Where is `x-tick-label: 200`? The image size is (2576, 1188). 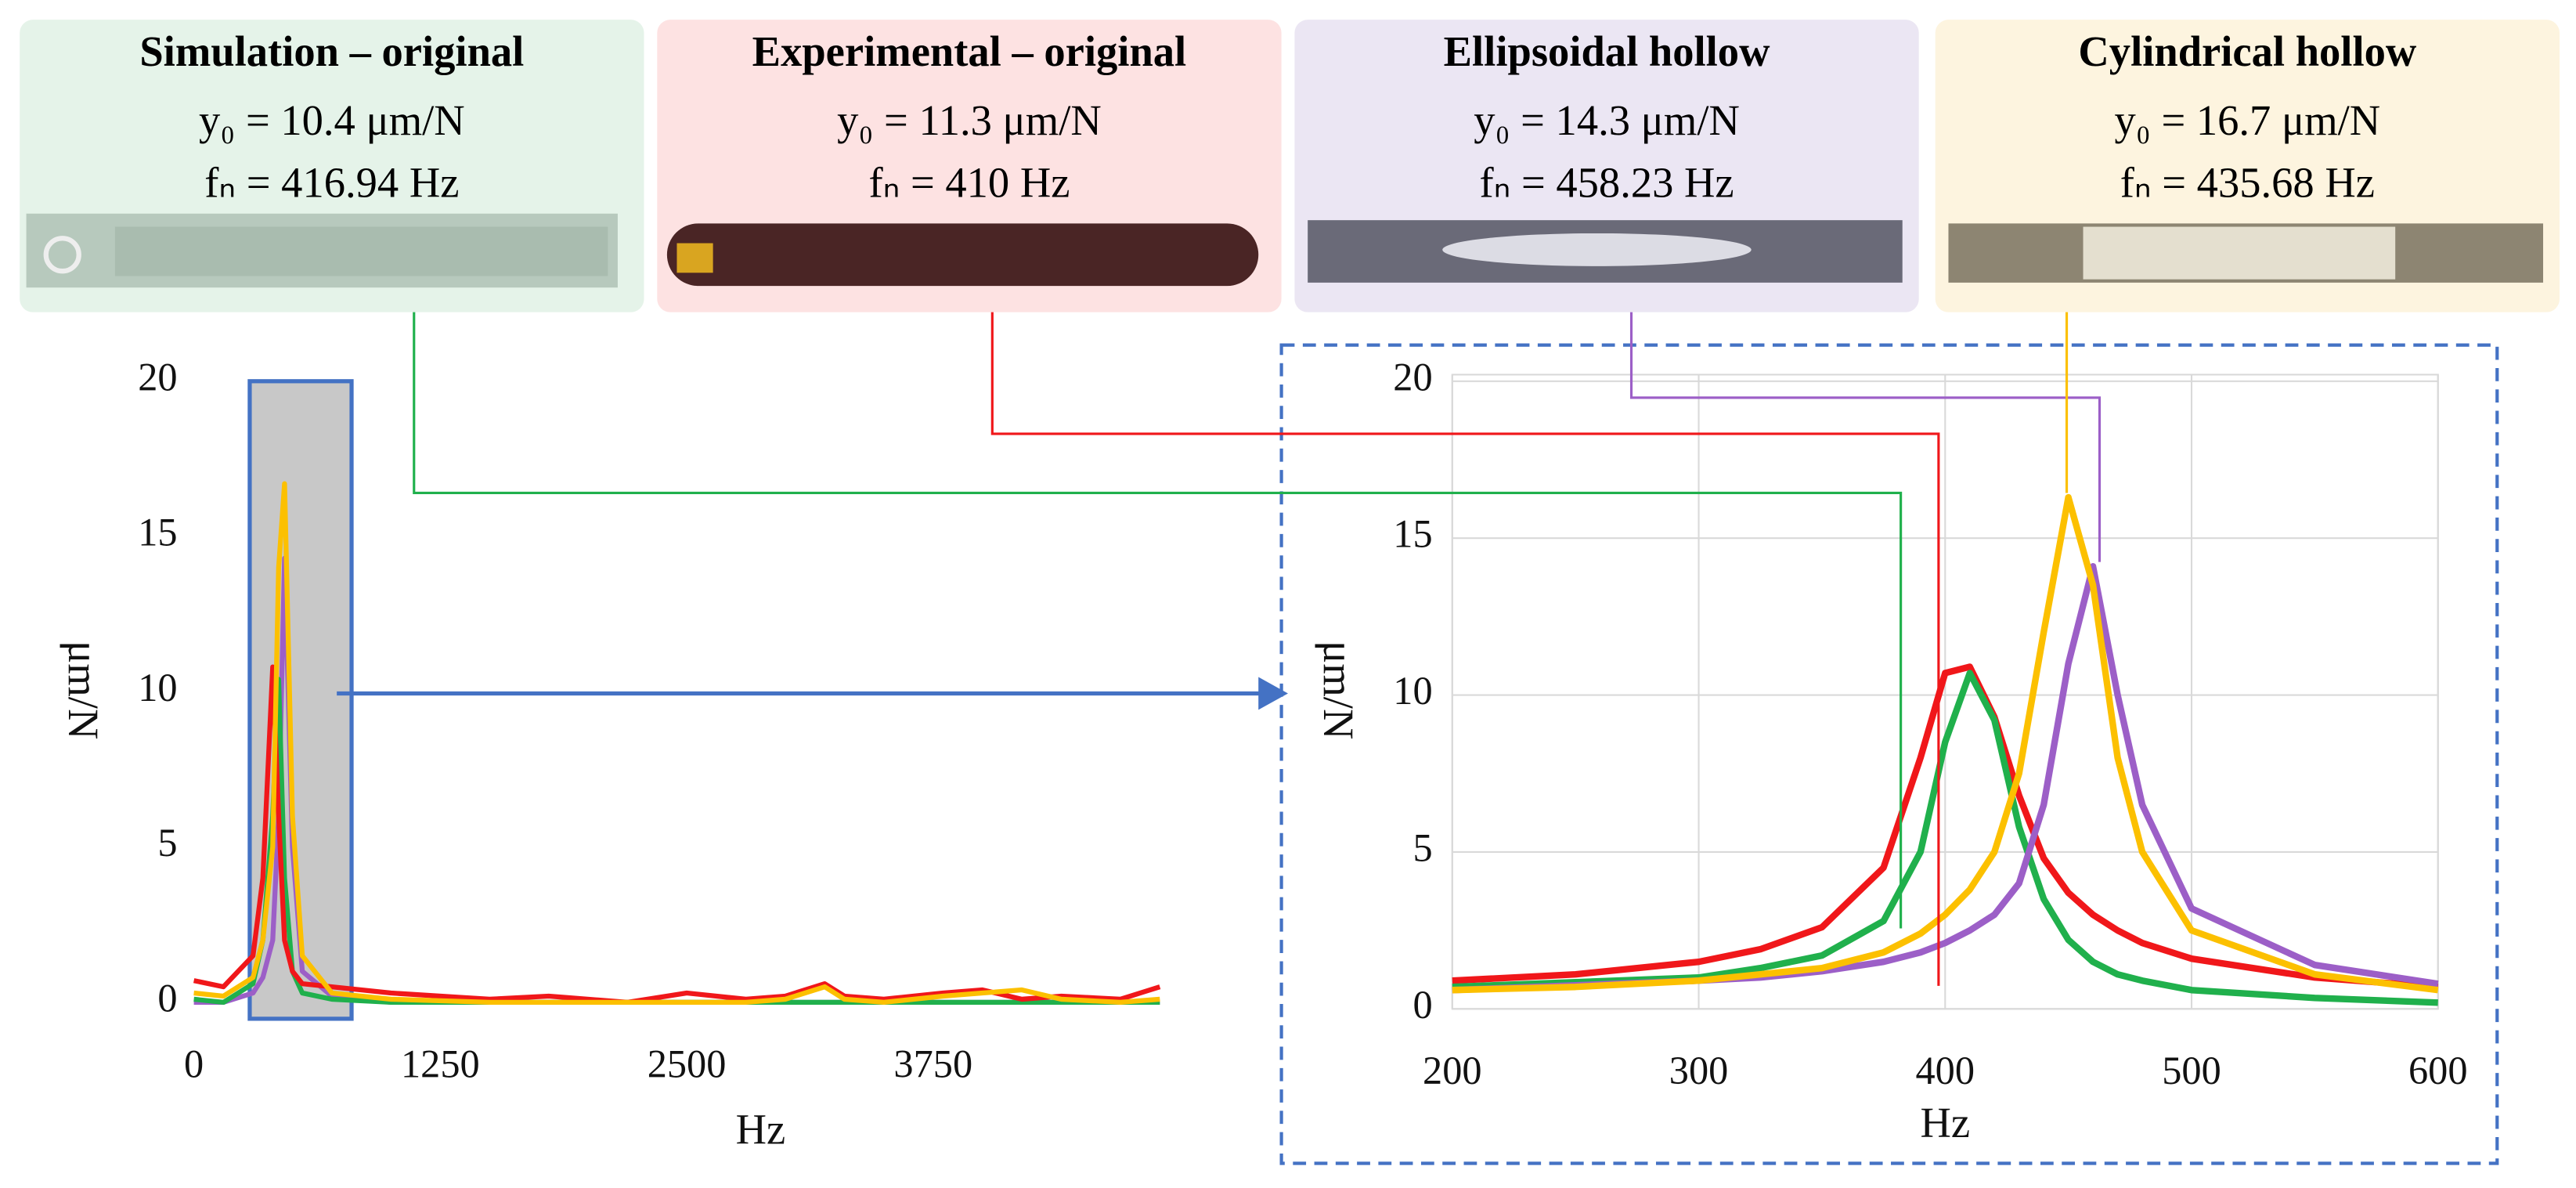 x-tick-label: 200 is located at coordinates (1452, 1070).